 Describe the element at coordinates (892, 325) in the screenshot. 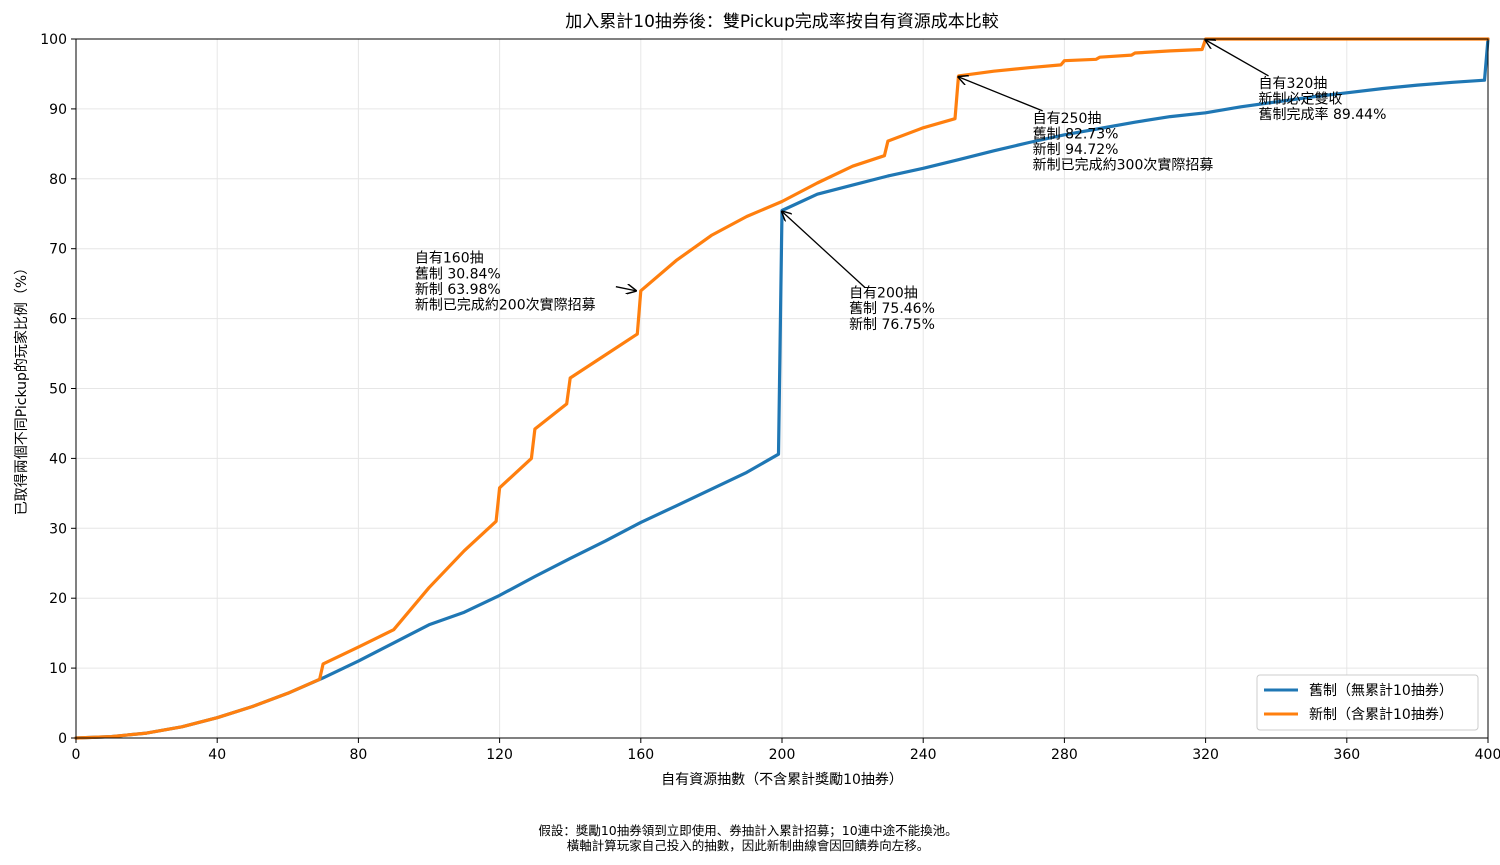

I see `annotation-text: 新制 76.75%` at that location.